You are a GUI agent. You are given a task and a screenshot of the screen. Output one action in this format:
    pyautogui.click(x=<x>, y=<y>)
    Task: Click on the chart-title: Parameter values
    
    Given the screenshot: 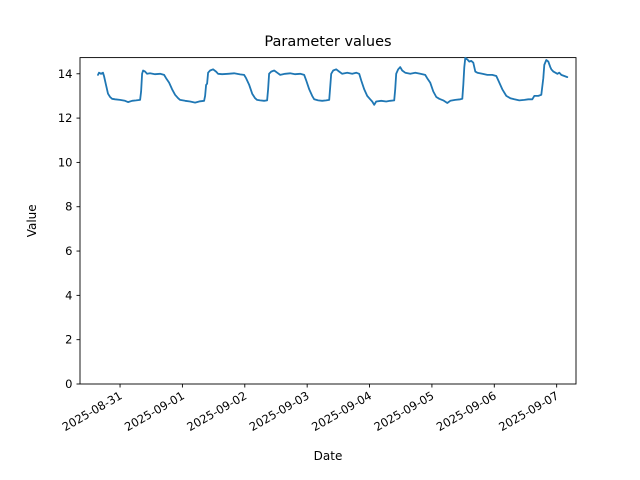 What is the action you would take?
    pyautogui.click(x=327, y=42)
    